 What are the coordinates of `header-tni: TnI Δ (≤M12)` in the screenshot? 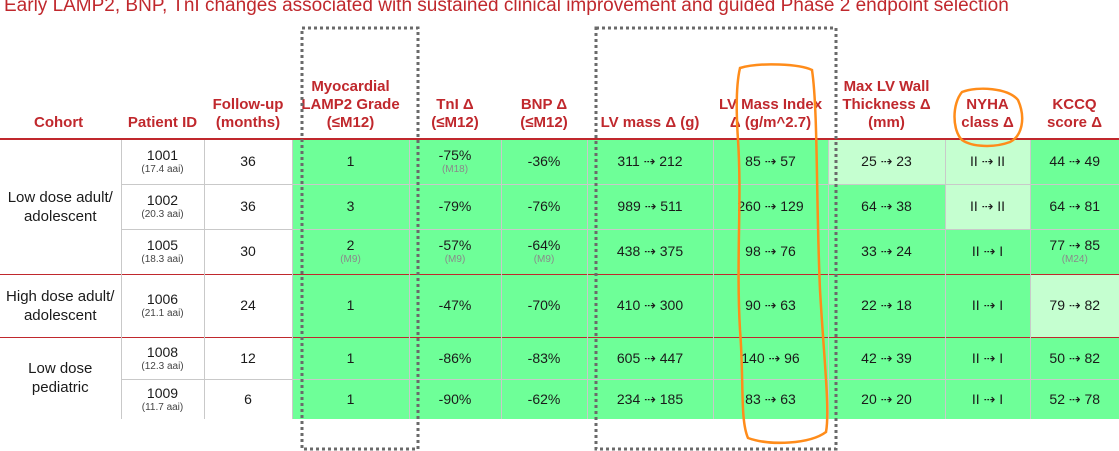 It's located at (455, 81).